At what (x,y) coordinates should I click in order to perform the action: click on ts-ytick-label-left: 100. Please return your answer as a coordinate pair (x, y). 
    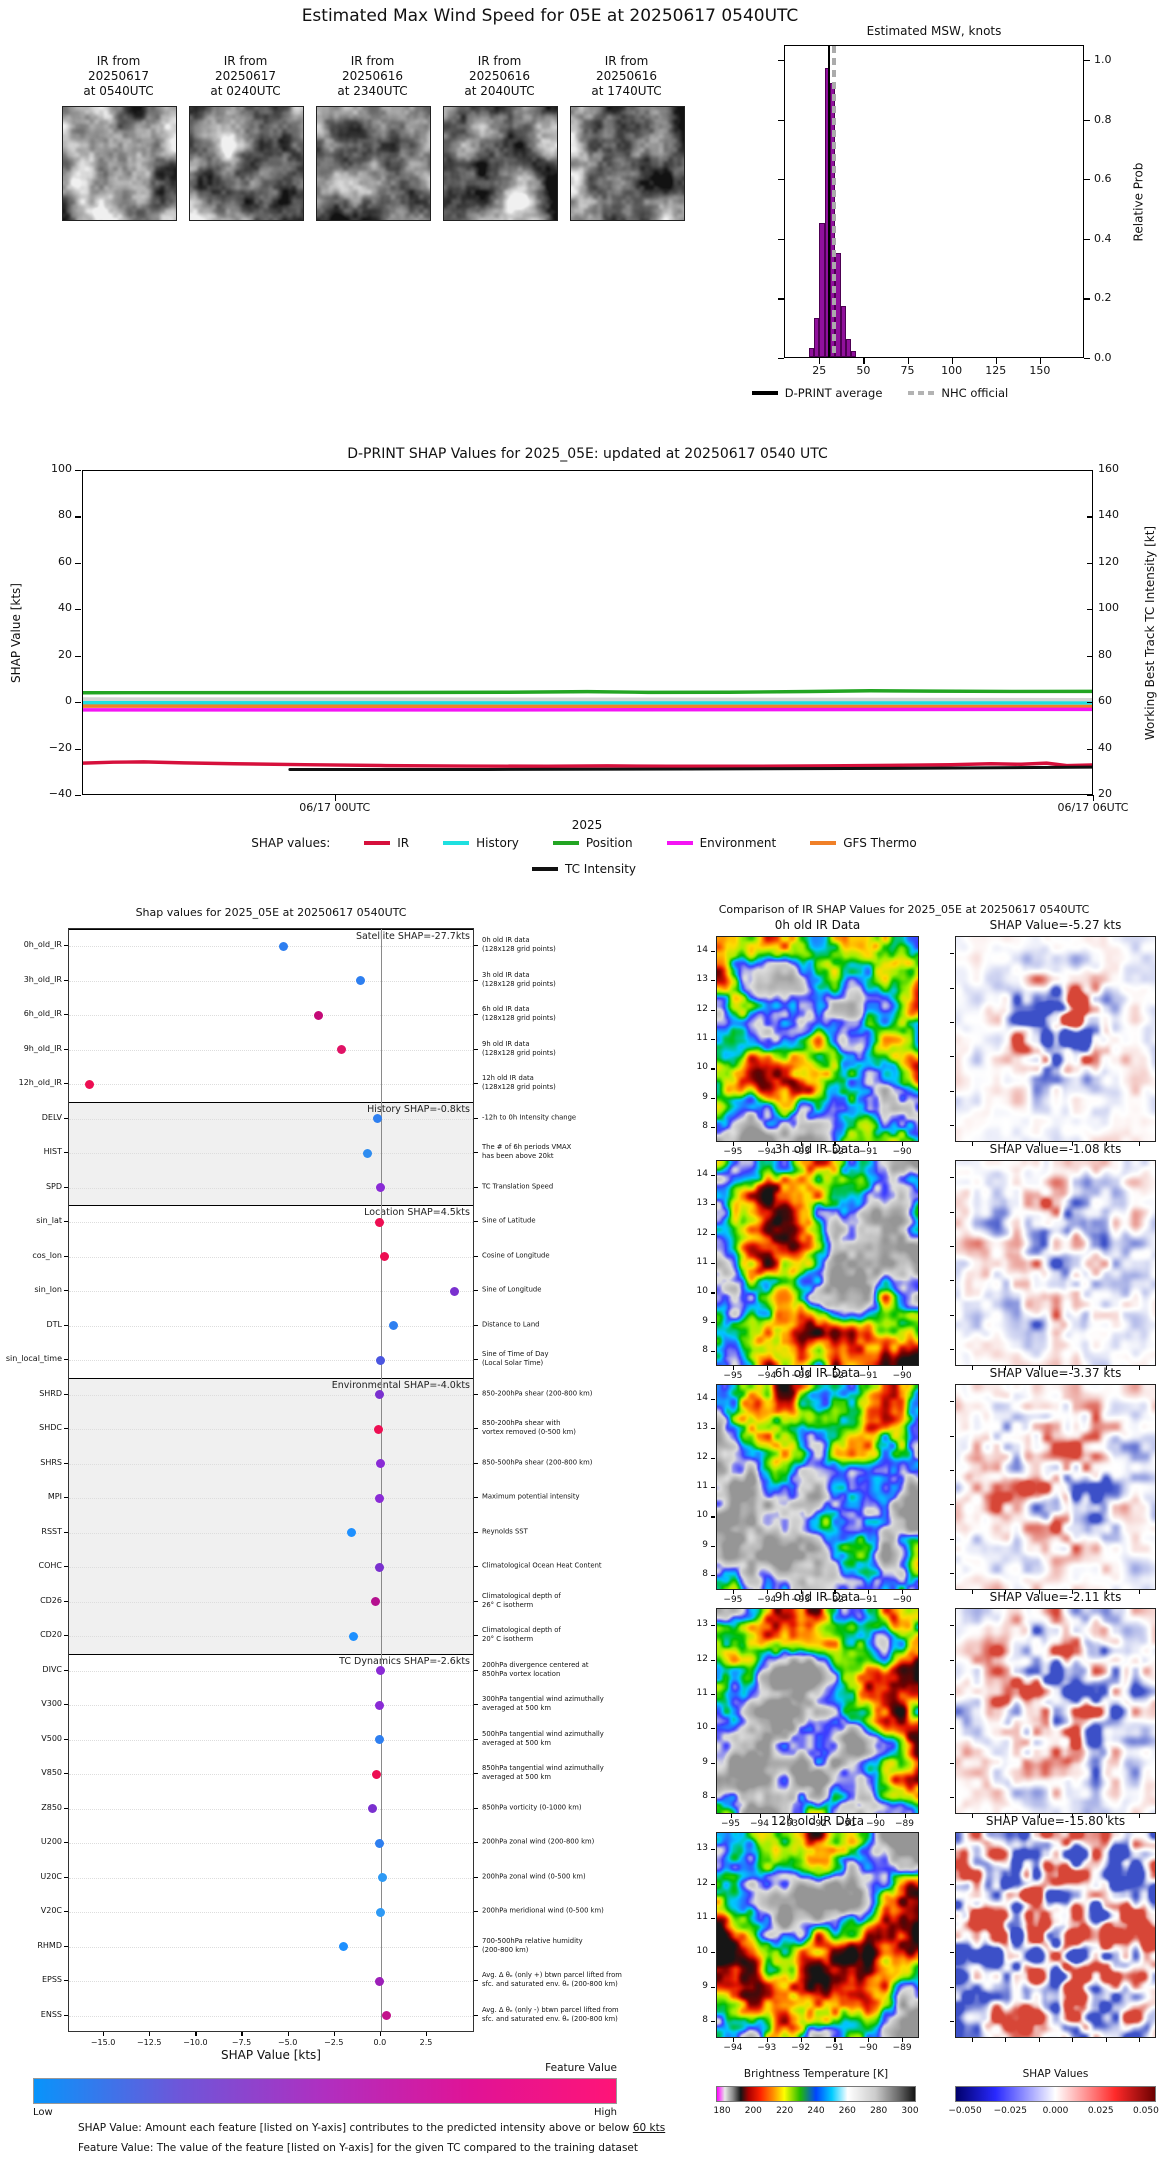
    Looking at the image, I should click on (61, 468).